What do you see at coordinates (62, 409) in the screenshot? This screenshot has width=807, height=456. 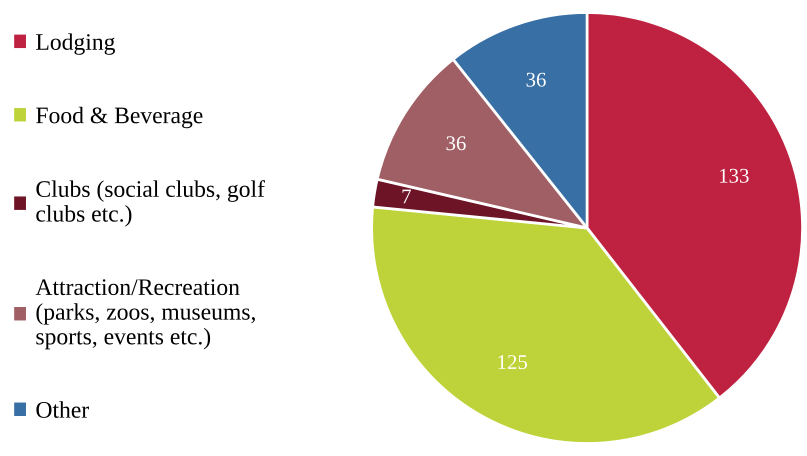 I see `legend-label: Other` at bounding box center [62, 409].